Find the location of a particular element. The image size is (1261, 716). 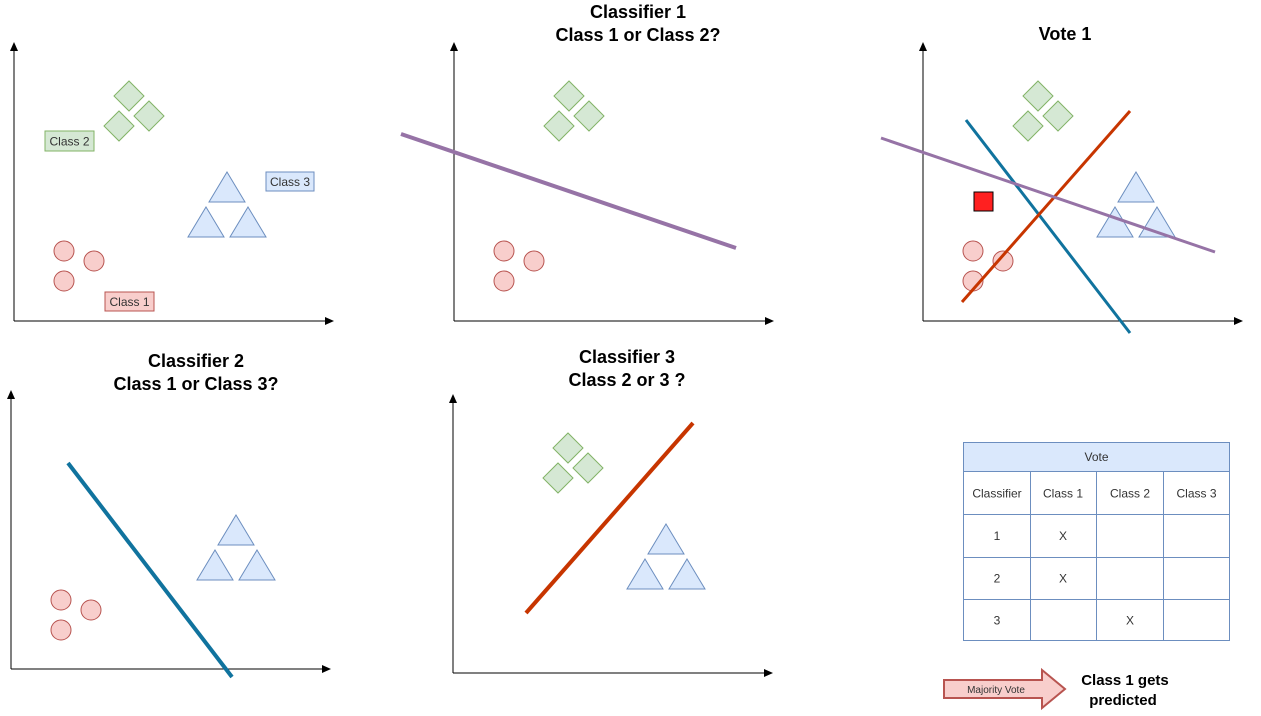

majority-vote-label: Majority Vote is located at coordinates (996, 690).